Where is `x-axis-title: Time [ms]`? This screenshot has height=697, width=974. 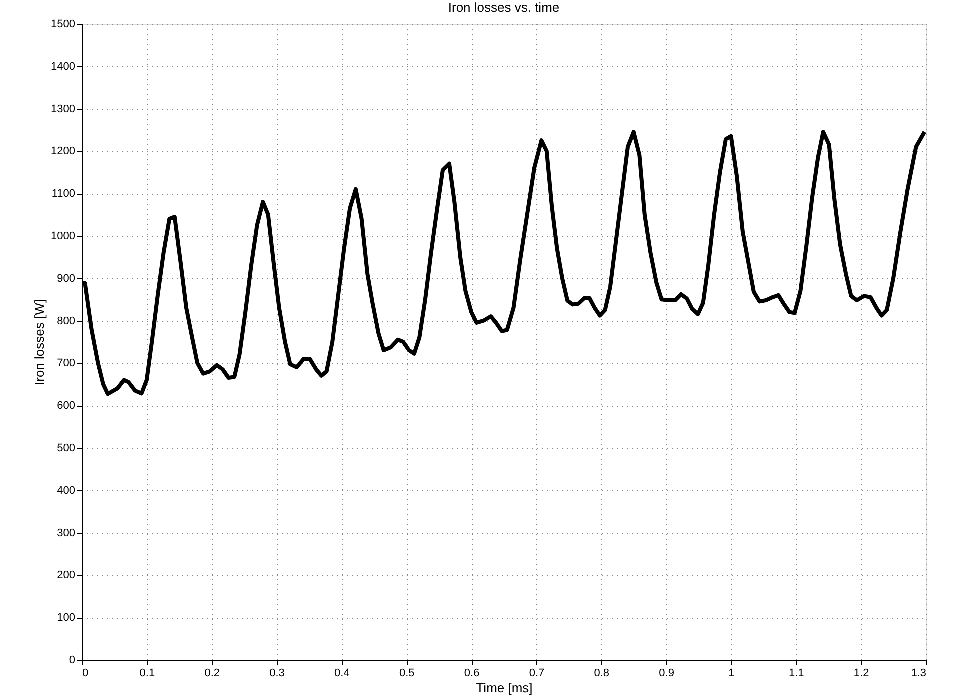
x-axis-title: Time [ms] is located at coordinates (504, 688).